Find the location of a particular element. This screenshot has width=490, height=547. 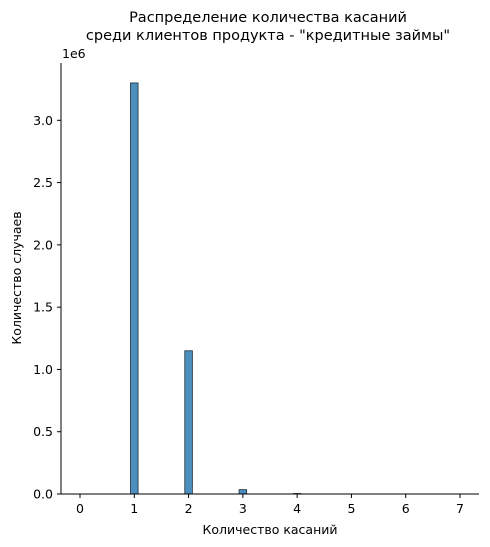

y-axis-ticks: 0.0 0.5 1.0 1.5 2.0 2.5 3.0 is located at coordinates (47, 307).